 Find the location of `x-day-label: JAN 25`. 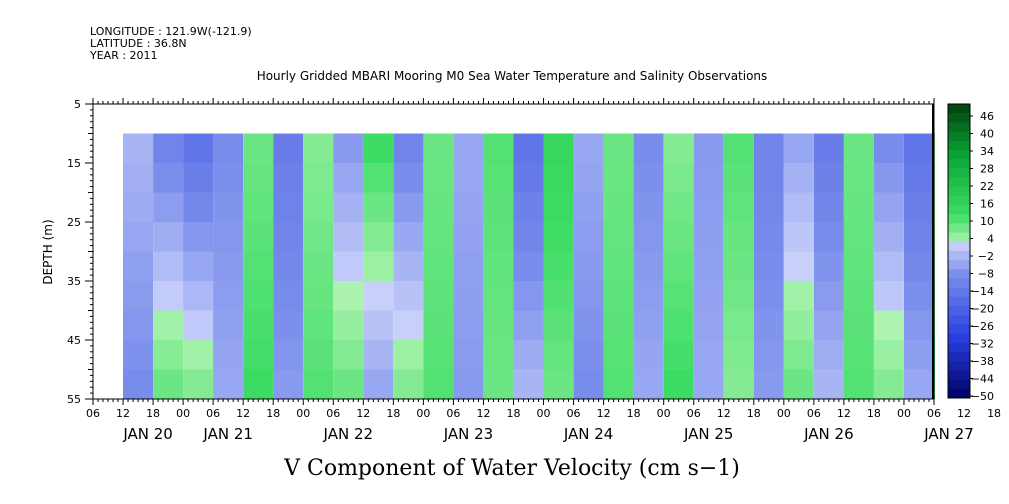

x-day-label: JAN 25 is located at coordinates (708, 434).